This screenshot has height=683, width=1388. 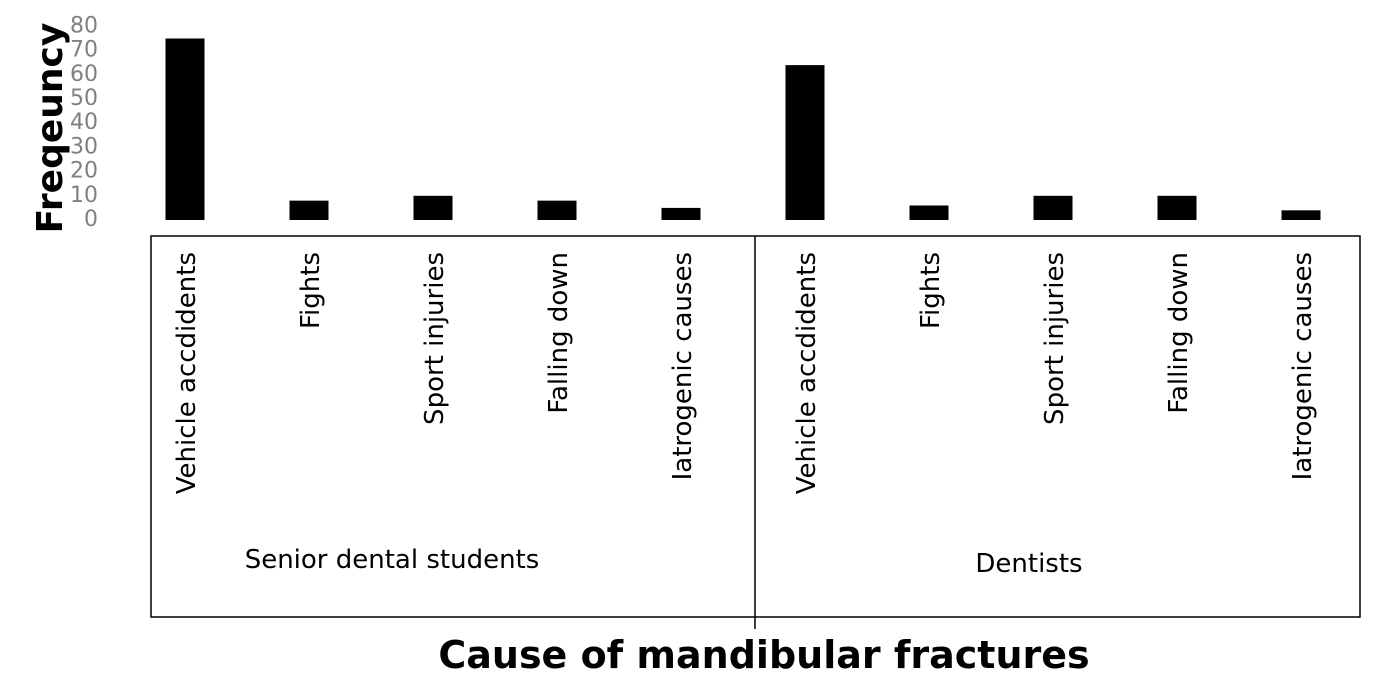 What do you see at coordinates (84, 122) in the screenshot?
I see `y-tick-label-40: 40` at bounding box center [84, 122].